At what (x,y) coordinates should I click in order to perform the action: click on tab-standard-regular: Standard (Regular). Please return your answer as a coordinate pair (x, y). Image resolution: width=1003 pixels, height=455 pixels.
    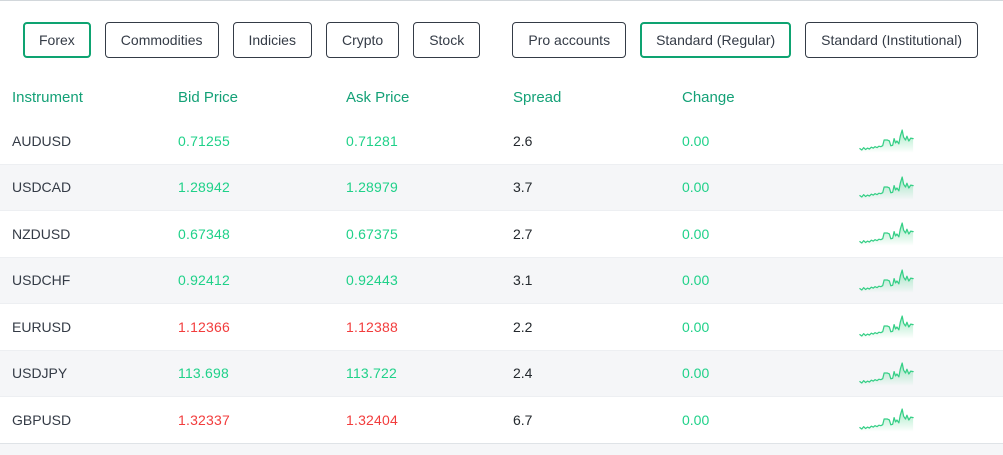
    Looking at the image, I should click on (716, 39).